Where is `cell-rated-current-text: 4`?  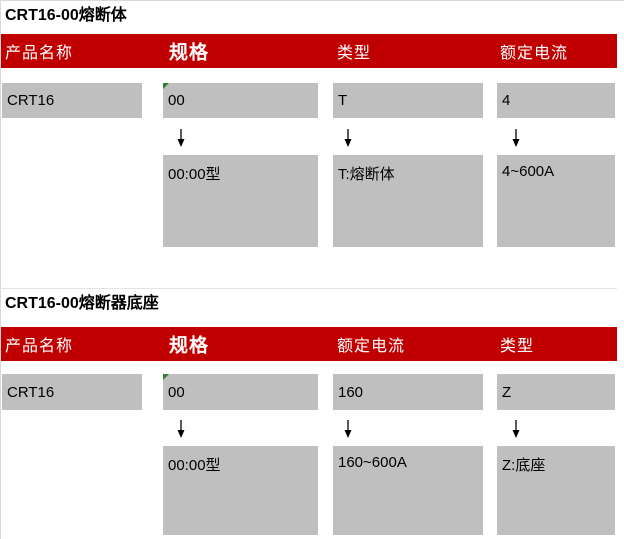
cell-rated-current-text: 4 is located at coordinates (506, 100).